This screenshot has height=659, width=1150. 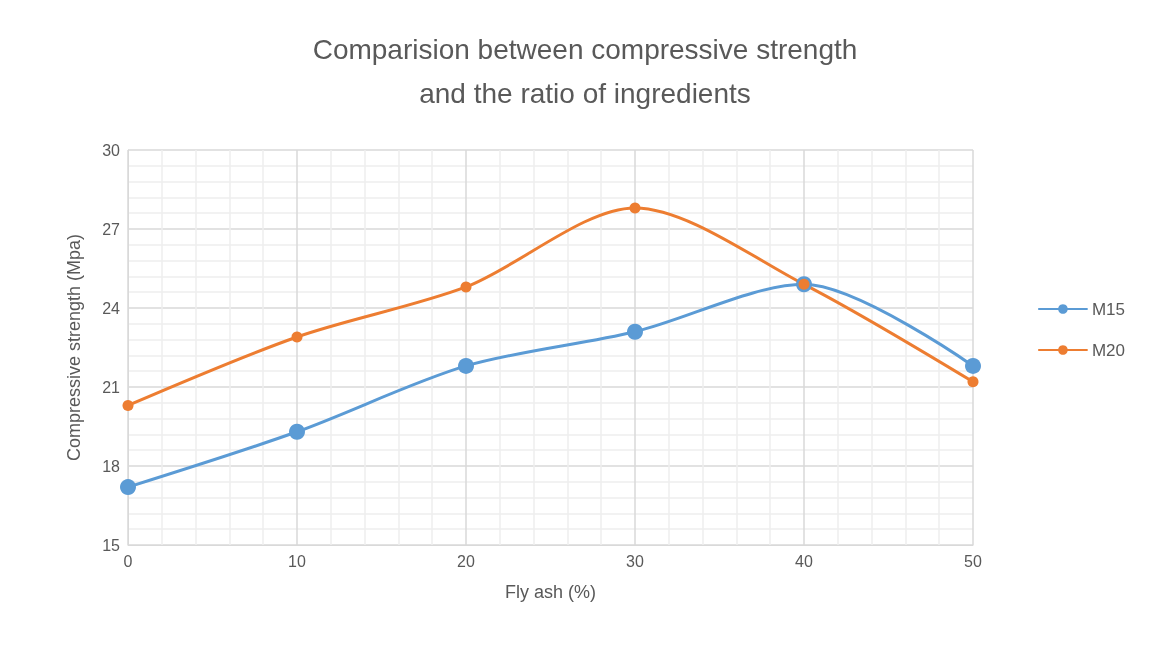 What do you see at coordinates (973, 561) in the screenshot?
I see `x-tick-label: 50` at bounding box center [973, 561].